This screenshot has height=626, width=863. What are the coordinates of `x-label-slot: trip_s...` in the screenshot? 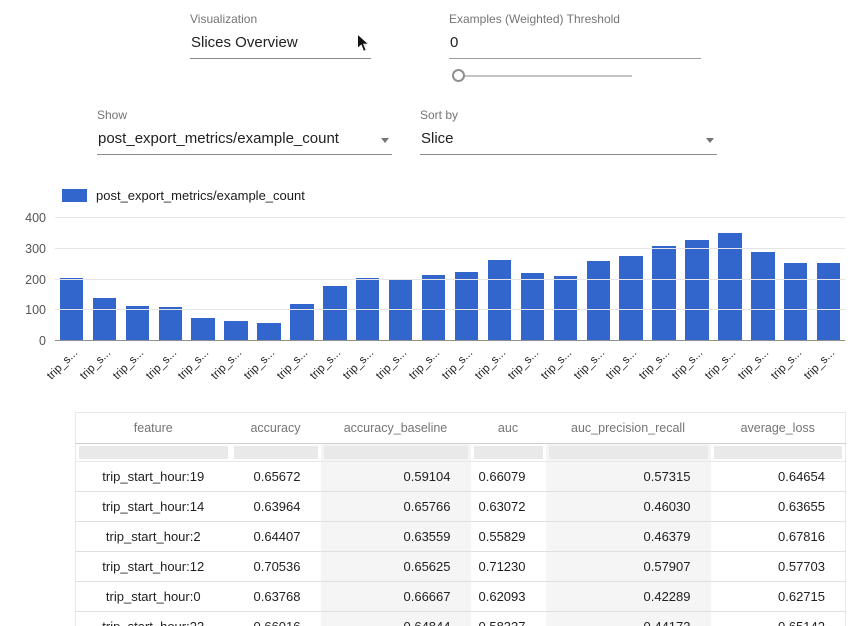 It's located at (823, 368).